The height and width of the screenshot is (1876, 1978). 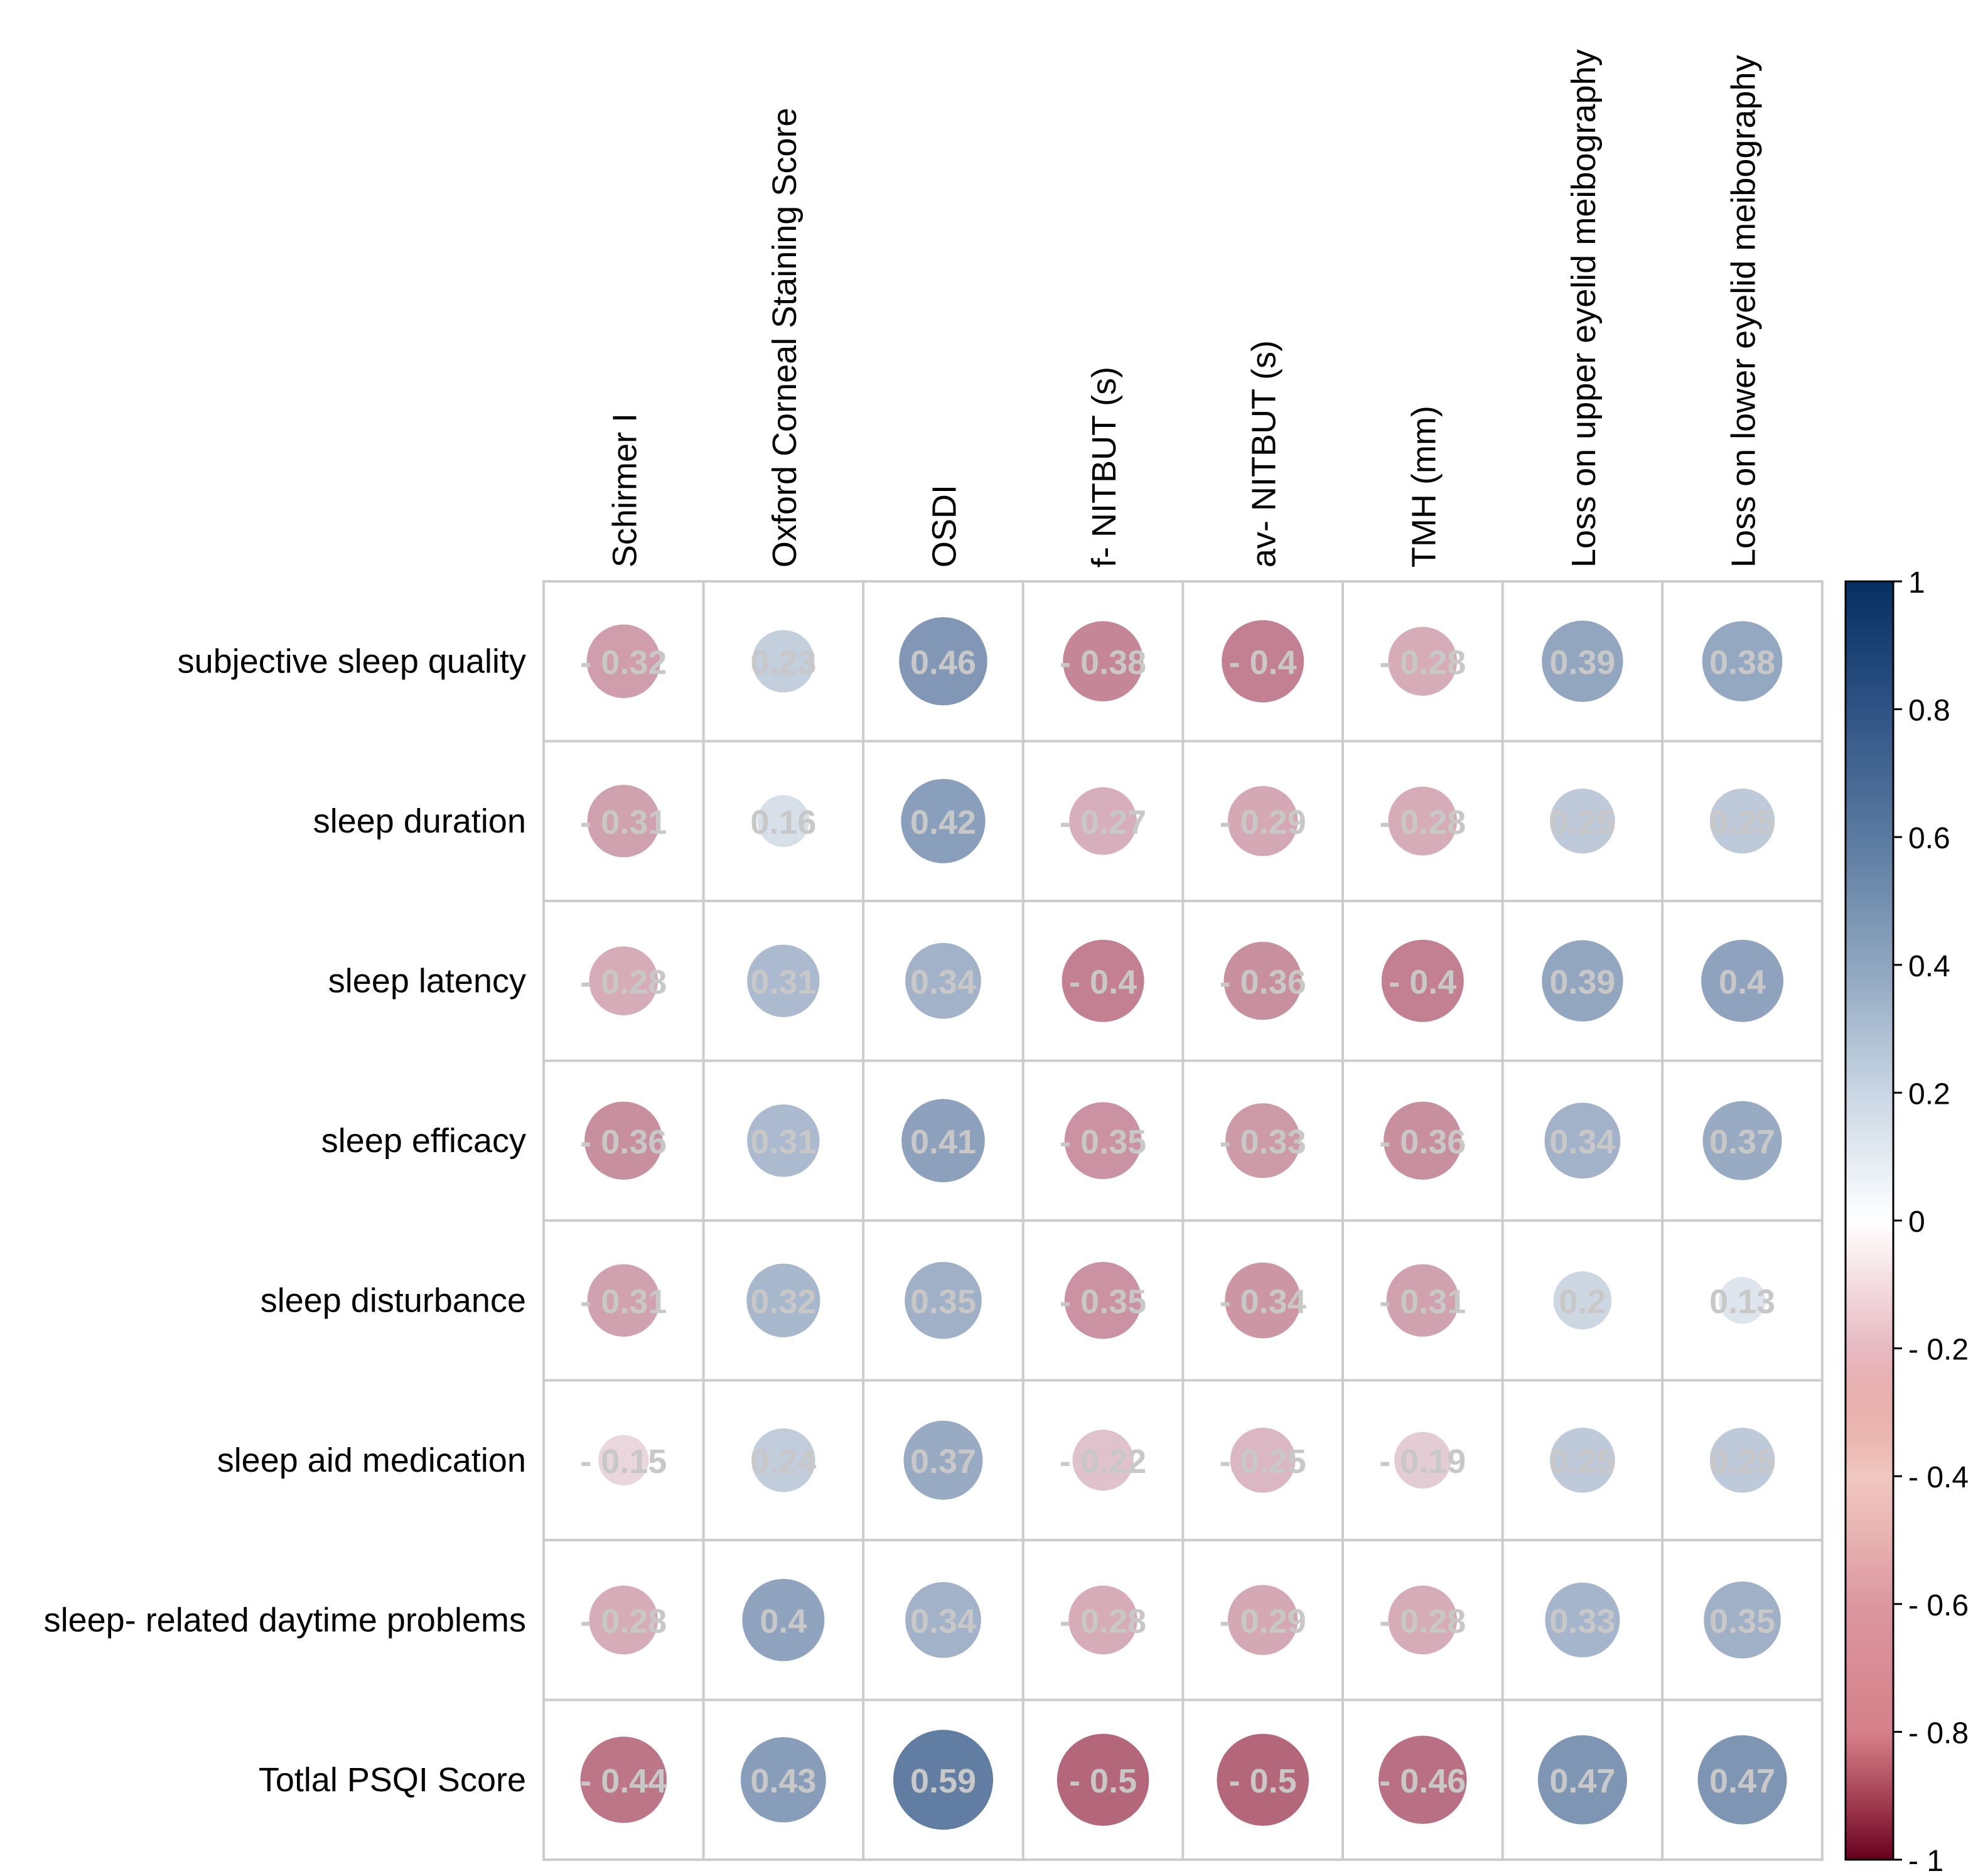 I want to click on correlation-value-label: 0.35, so click(x=1742, y=1621).